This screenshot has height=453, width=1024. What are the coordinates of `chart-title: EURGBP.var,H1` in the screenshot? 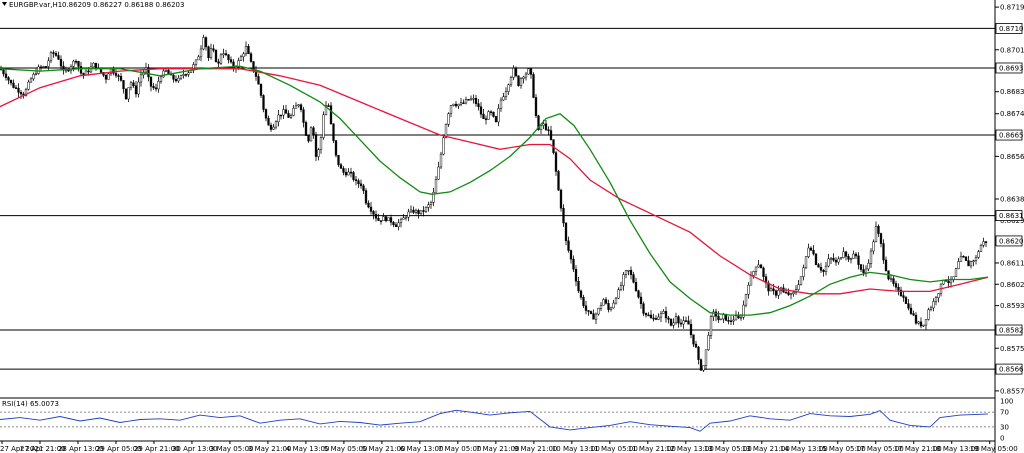 It's located at (35, 5).